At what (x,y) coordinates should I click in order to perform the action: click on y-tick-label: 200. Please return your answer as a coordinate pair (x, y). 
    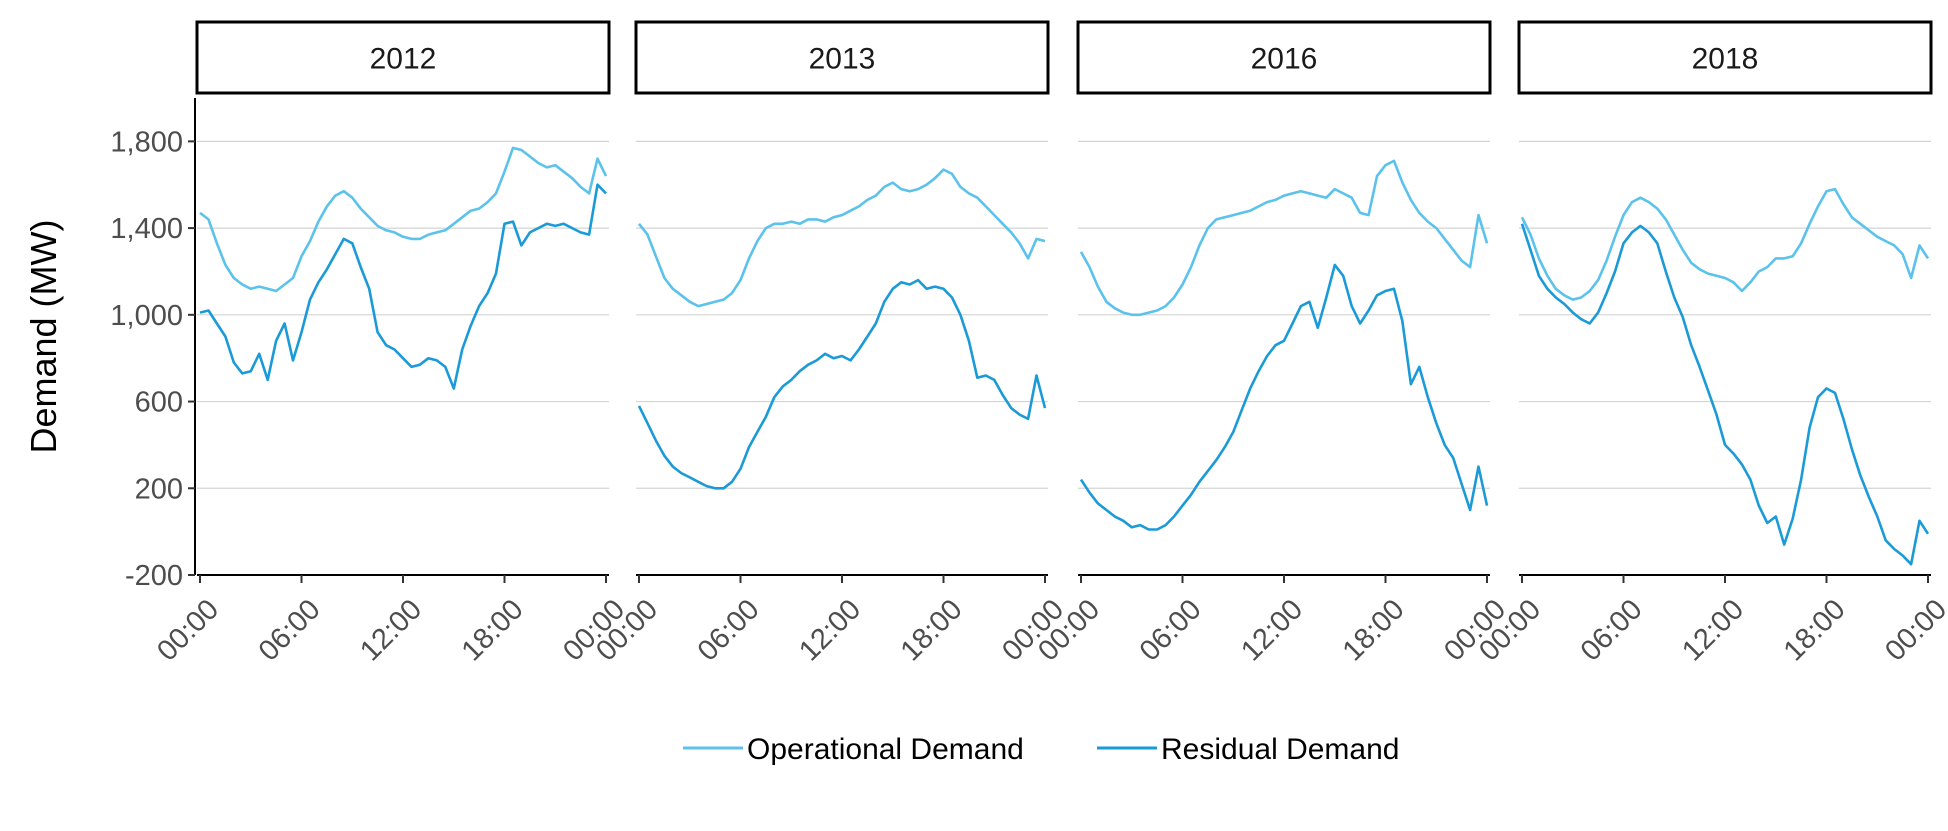
    Looking at the image, I should click on (159, 489).